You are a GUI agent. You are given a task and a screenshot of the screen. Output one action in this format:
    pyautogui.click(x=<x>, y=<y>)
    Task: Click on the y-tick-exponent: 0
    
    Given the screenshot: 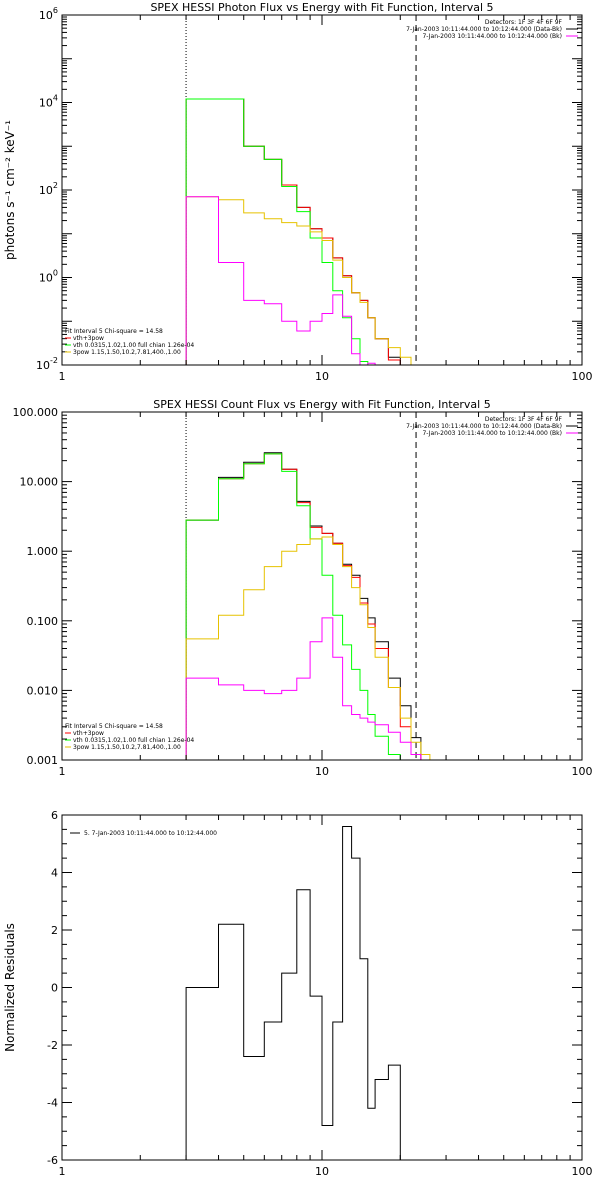 What is the action you would take?
    pyautogui.click(x=55, y=273)
    